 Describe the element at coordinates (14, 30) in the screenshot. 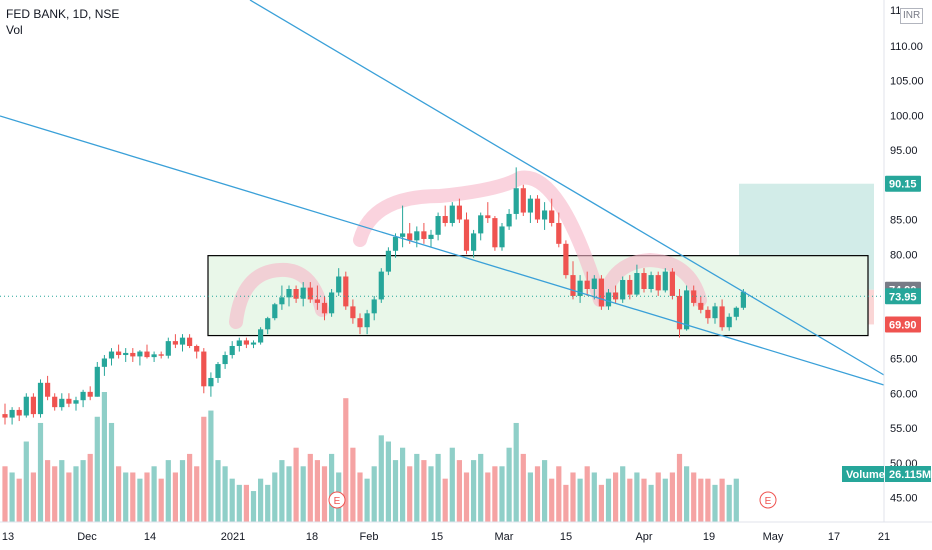

I see `volume-indicator-label: Vol` at that location.